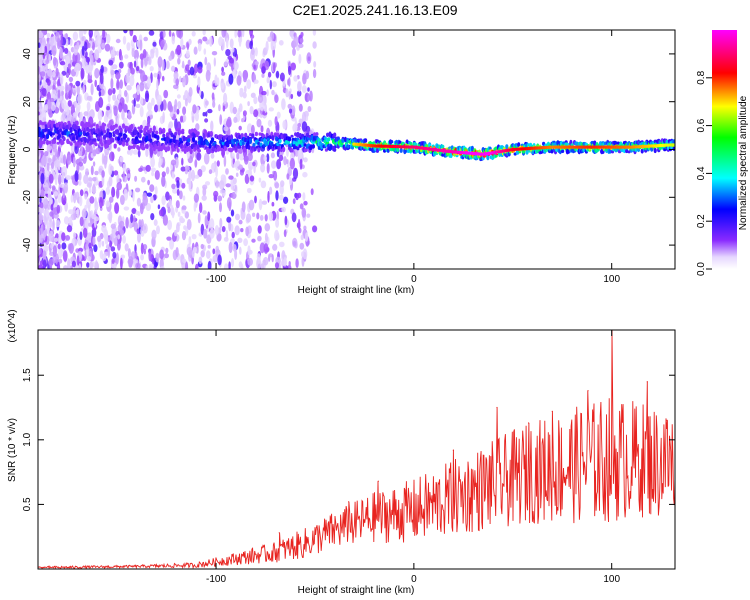 This screenshot has height=600, width=750. What do you see at coordinates (743, 162) in the screenshot?
I see `colorbar-label: Normalized spectral amplitude` at bounding box center [743, 162].